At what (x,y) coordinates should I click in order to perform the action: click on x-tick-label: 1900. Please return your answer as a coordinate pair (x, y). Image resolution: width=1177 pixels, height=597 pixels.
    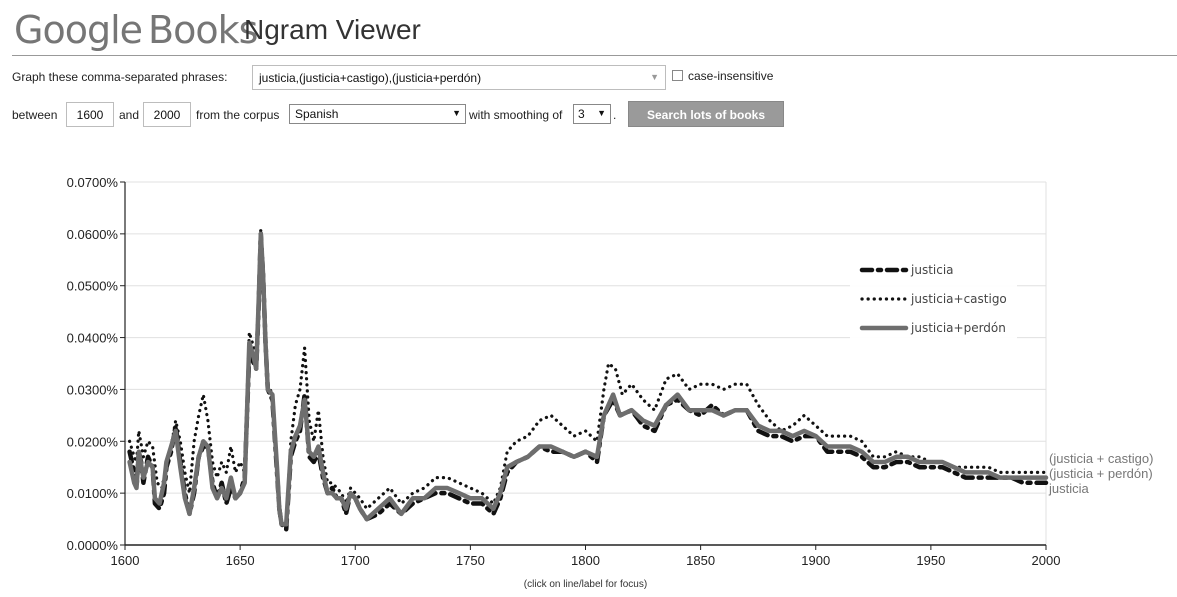
    Looking at the image, I should click on (815, 560).